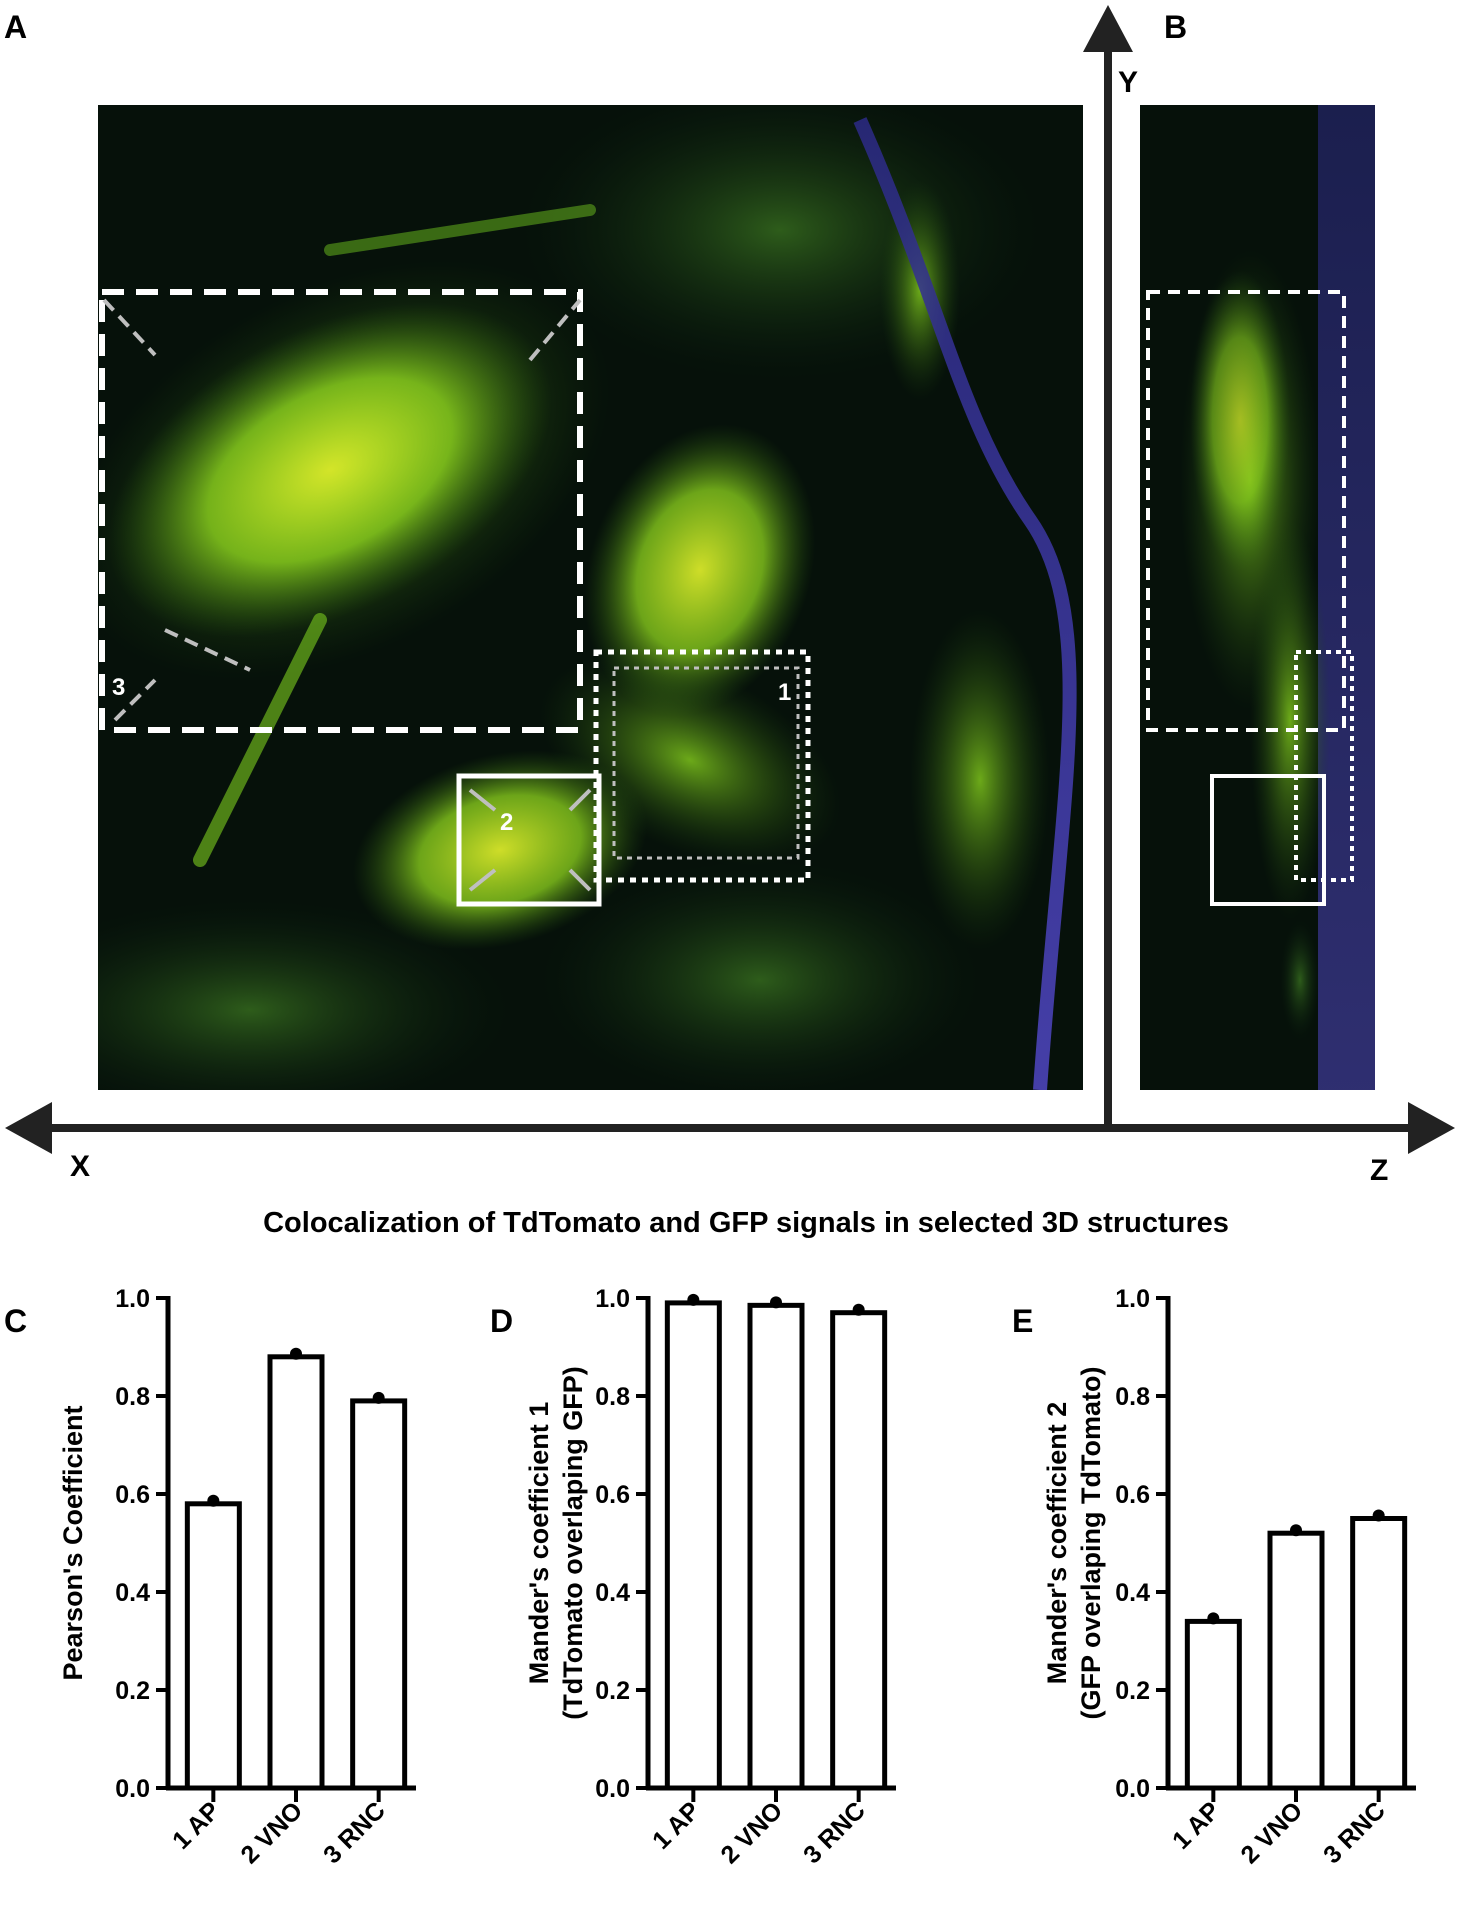 The image size is (1482, 1912). I want to click on y-axis-label: Pearson's Coefficient, so click(73, 1542).